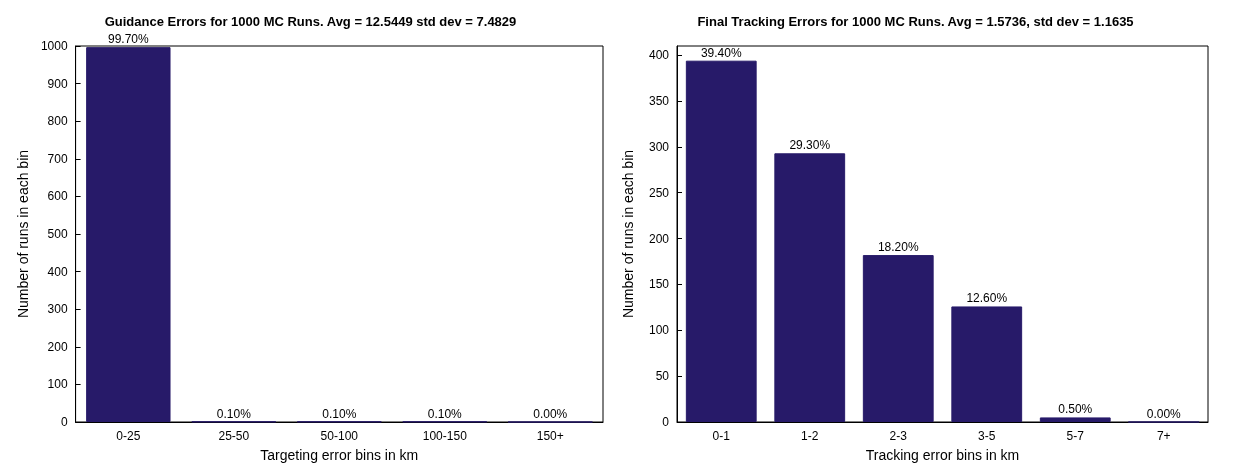 Image resolution: width=1234 pixels, height=473 pixels. I want to click on y-tick-label: 900, so click(57, 83).